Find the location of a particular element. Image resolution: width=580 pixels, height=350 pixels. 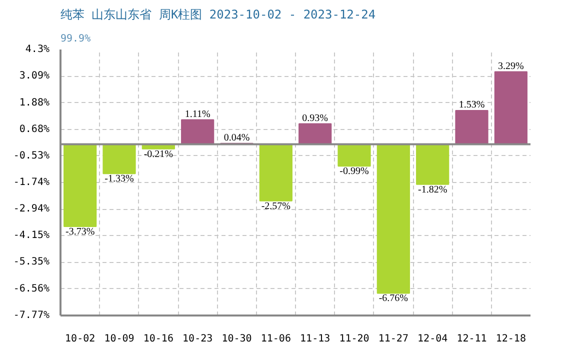

x-tick-label: 10-30 is located at coordinates (237, 339).